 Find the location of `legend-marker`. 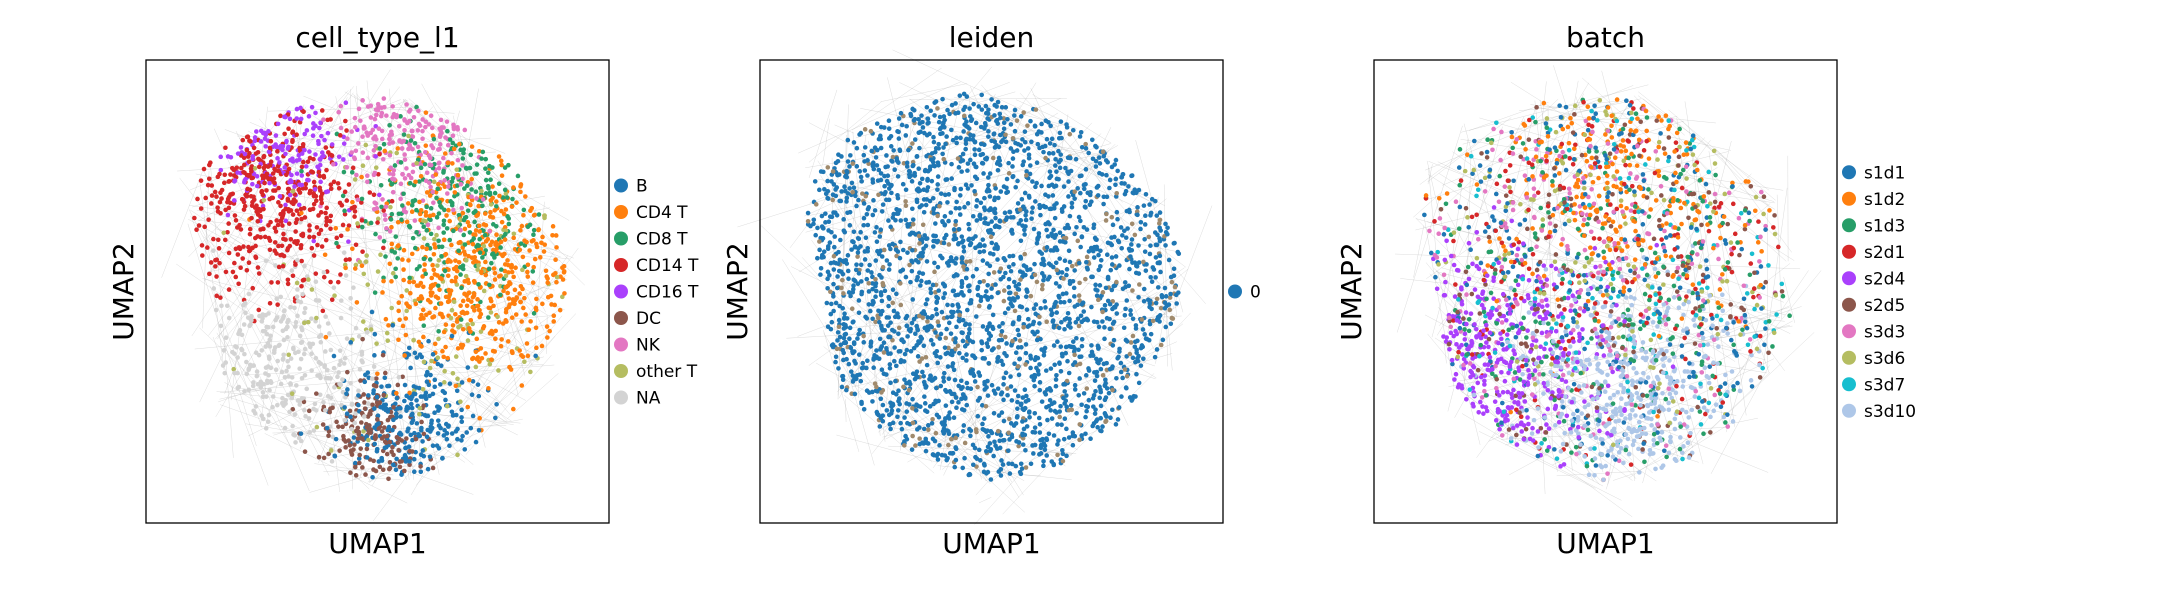

legend-marker is located at coordinates (621, 397).